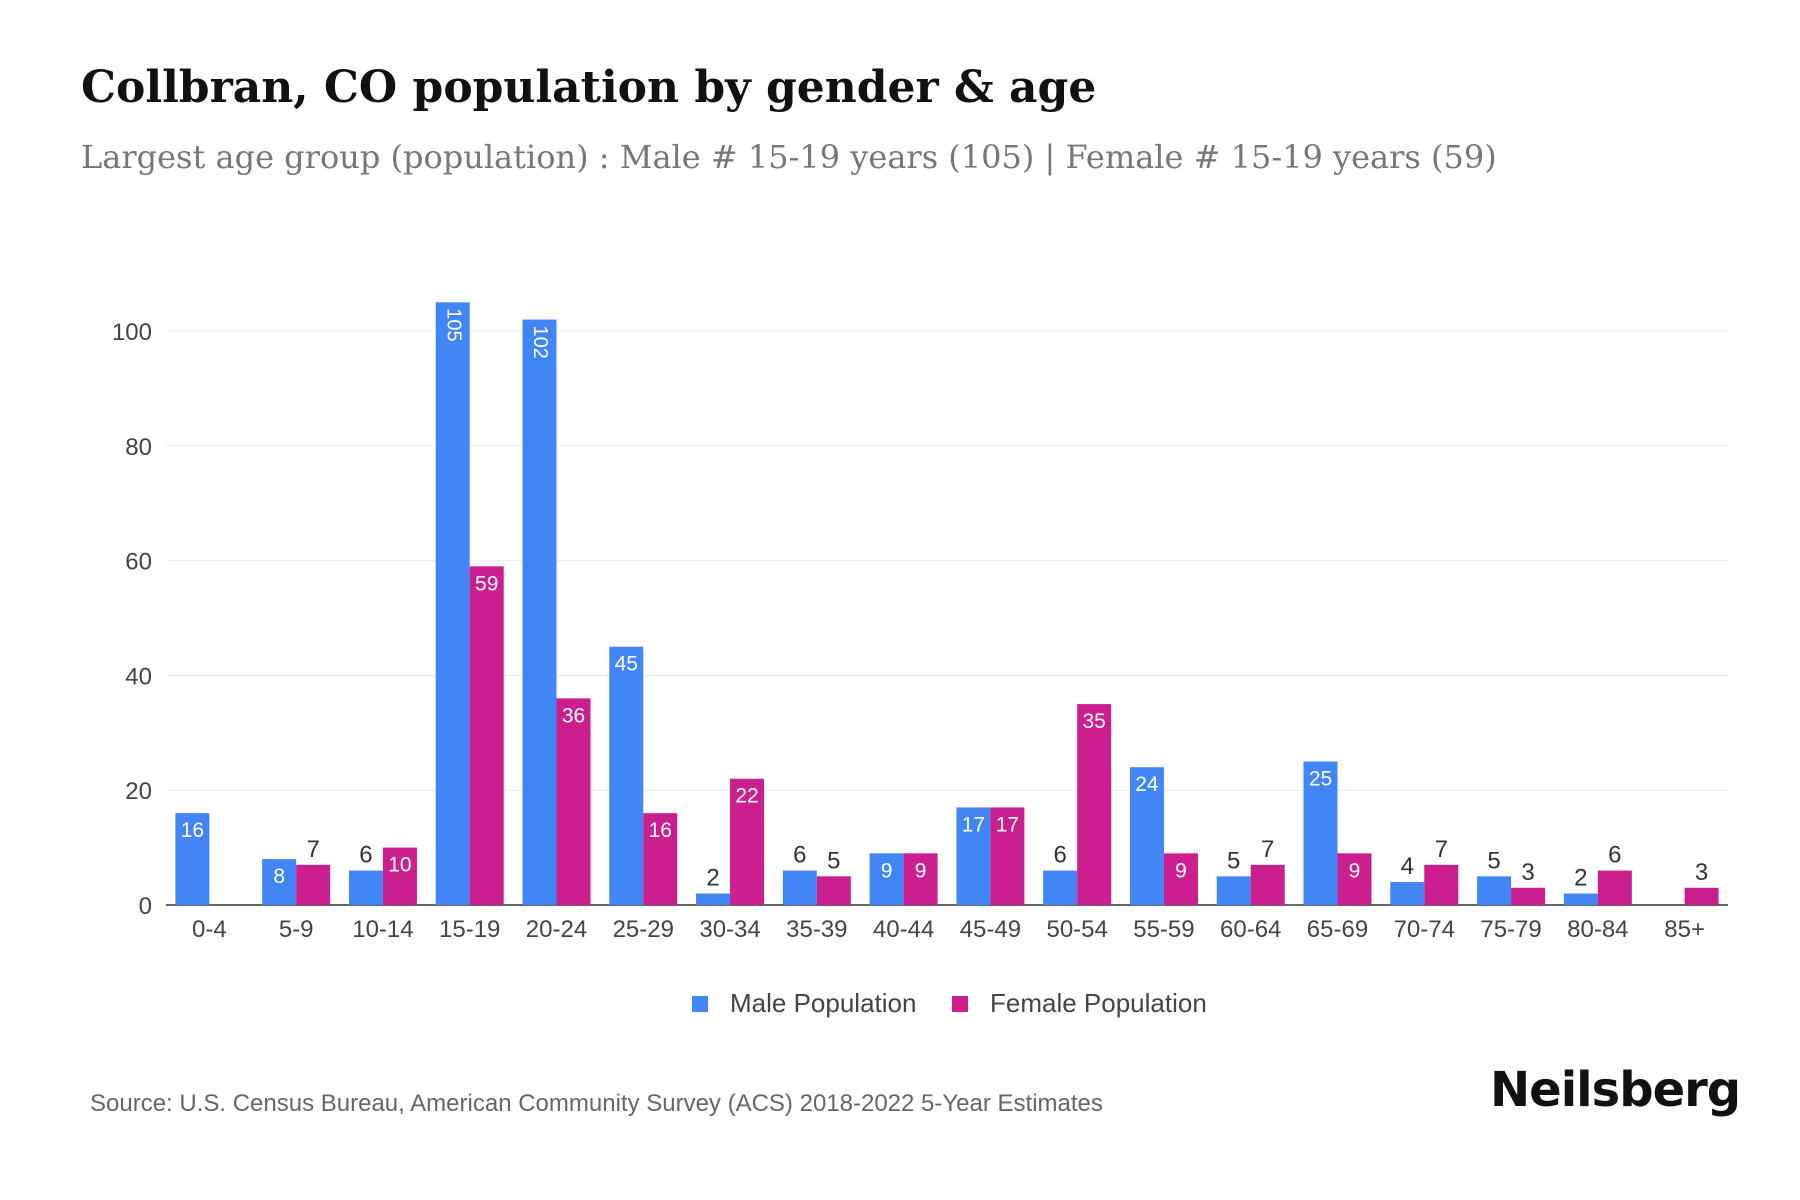  I want to click on x-tick-label: 20-24, so click(556, 929).